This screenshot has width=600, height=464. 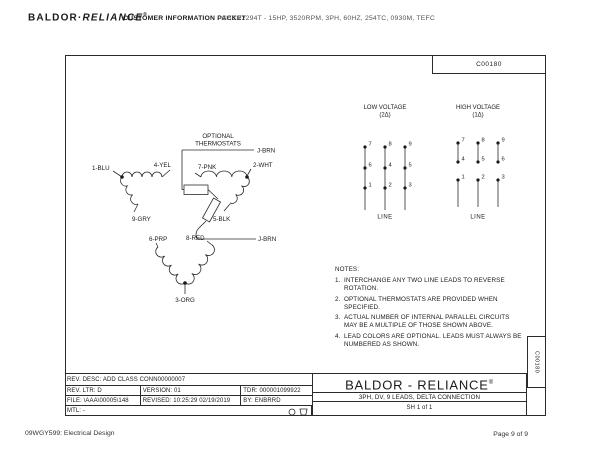 I want to click on wire-thermostat-drop, so click(x=182, y=170).